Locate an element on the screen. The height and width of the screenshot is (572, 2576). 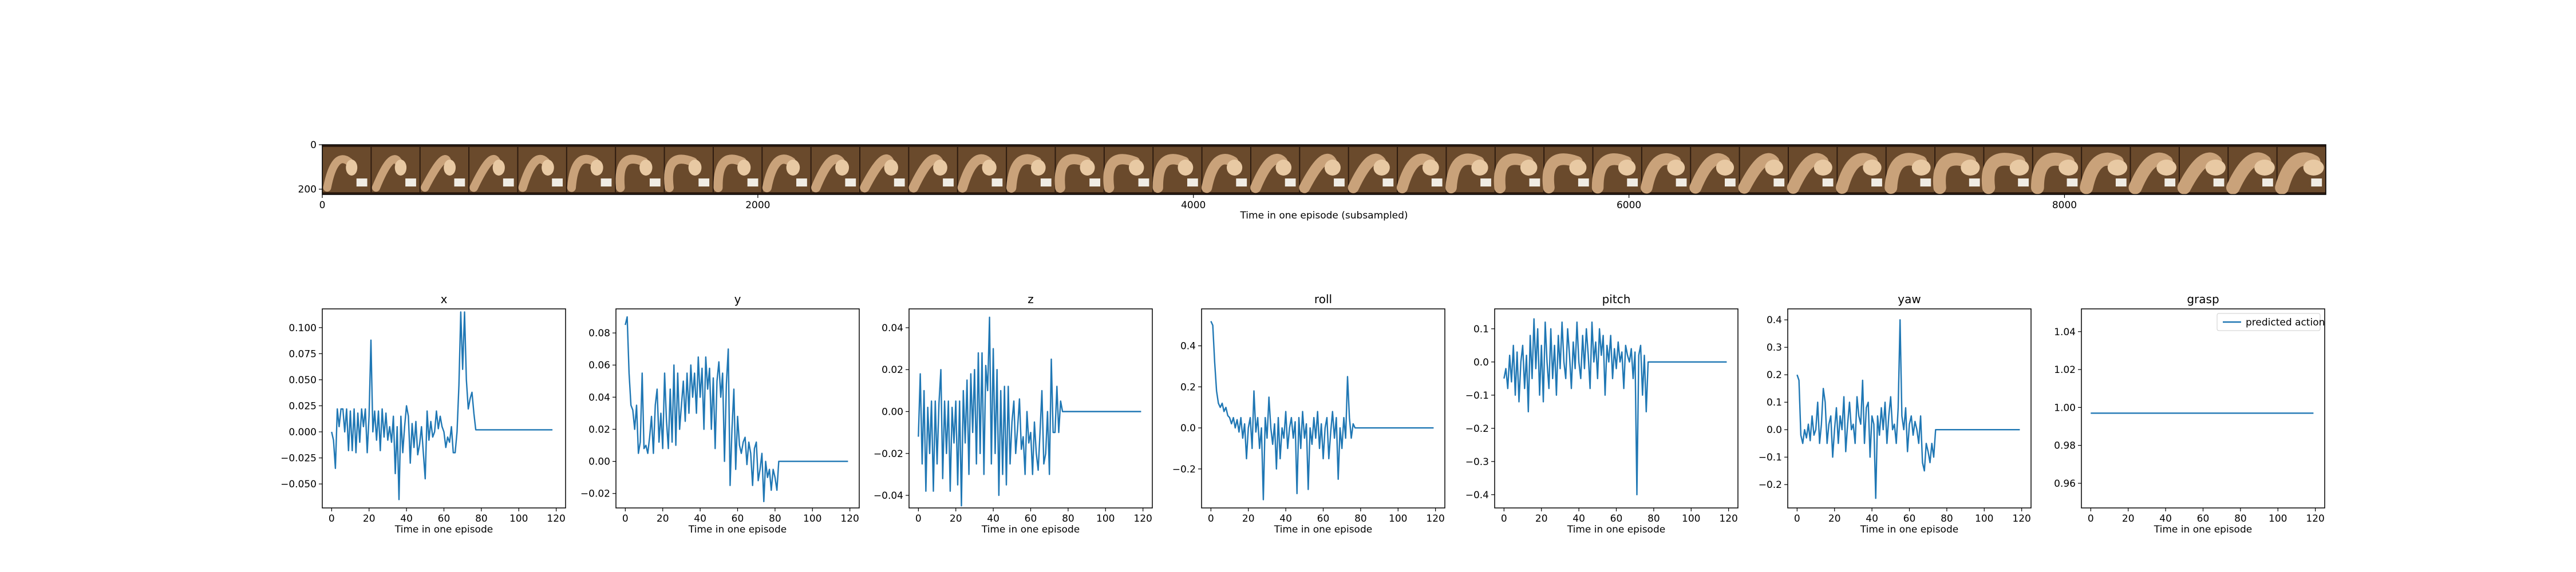
y-tick-label: 0.025 is located at coordinates (303, 406).